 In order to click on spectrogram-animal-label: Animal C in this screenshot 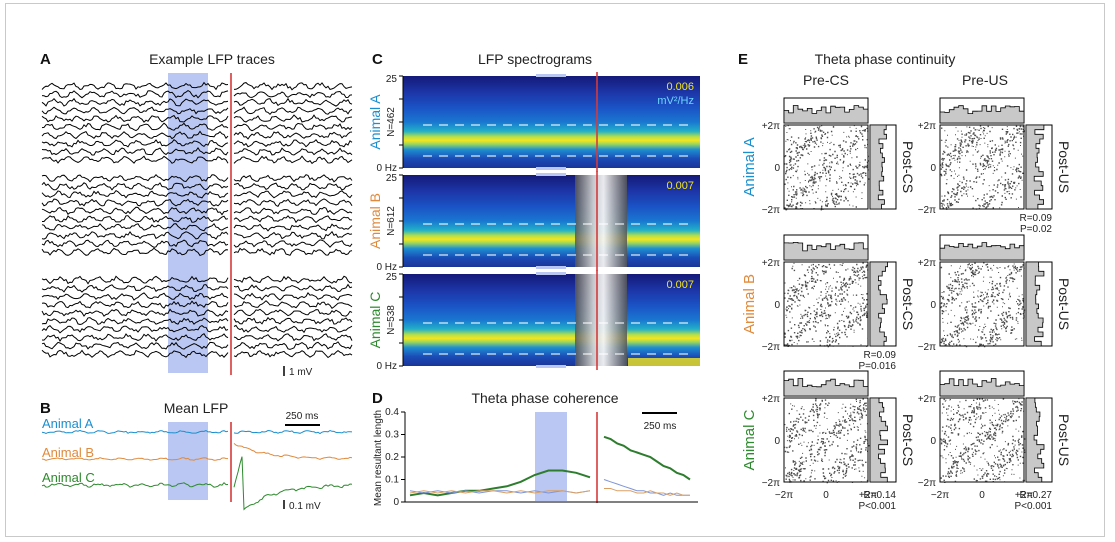, I will do `click(375, 320)`.